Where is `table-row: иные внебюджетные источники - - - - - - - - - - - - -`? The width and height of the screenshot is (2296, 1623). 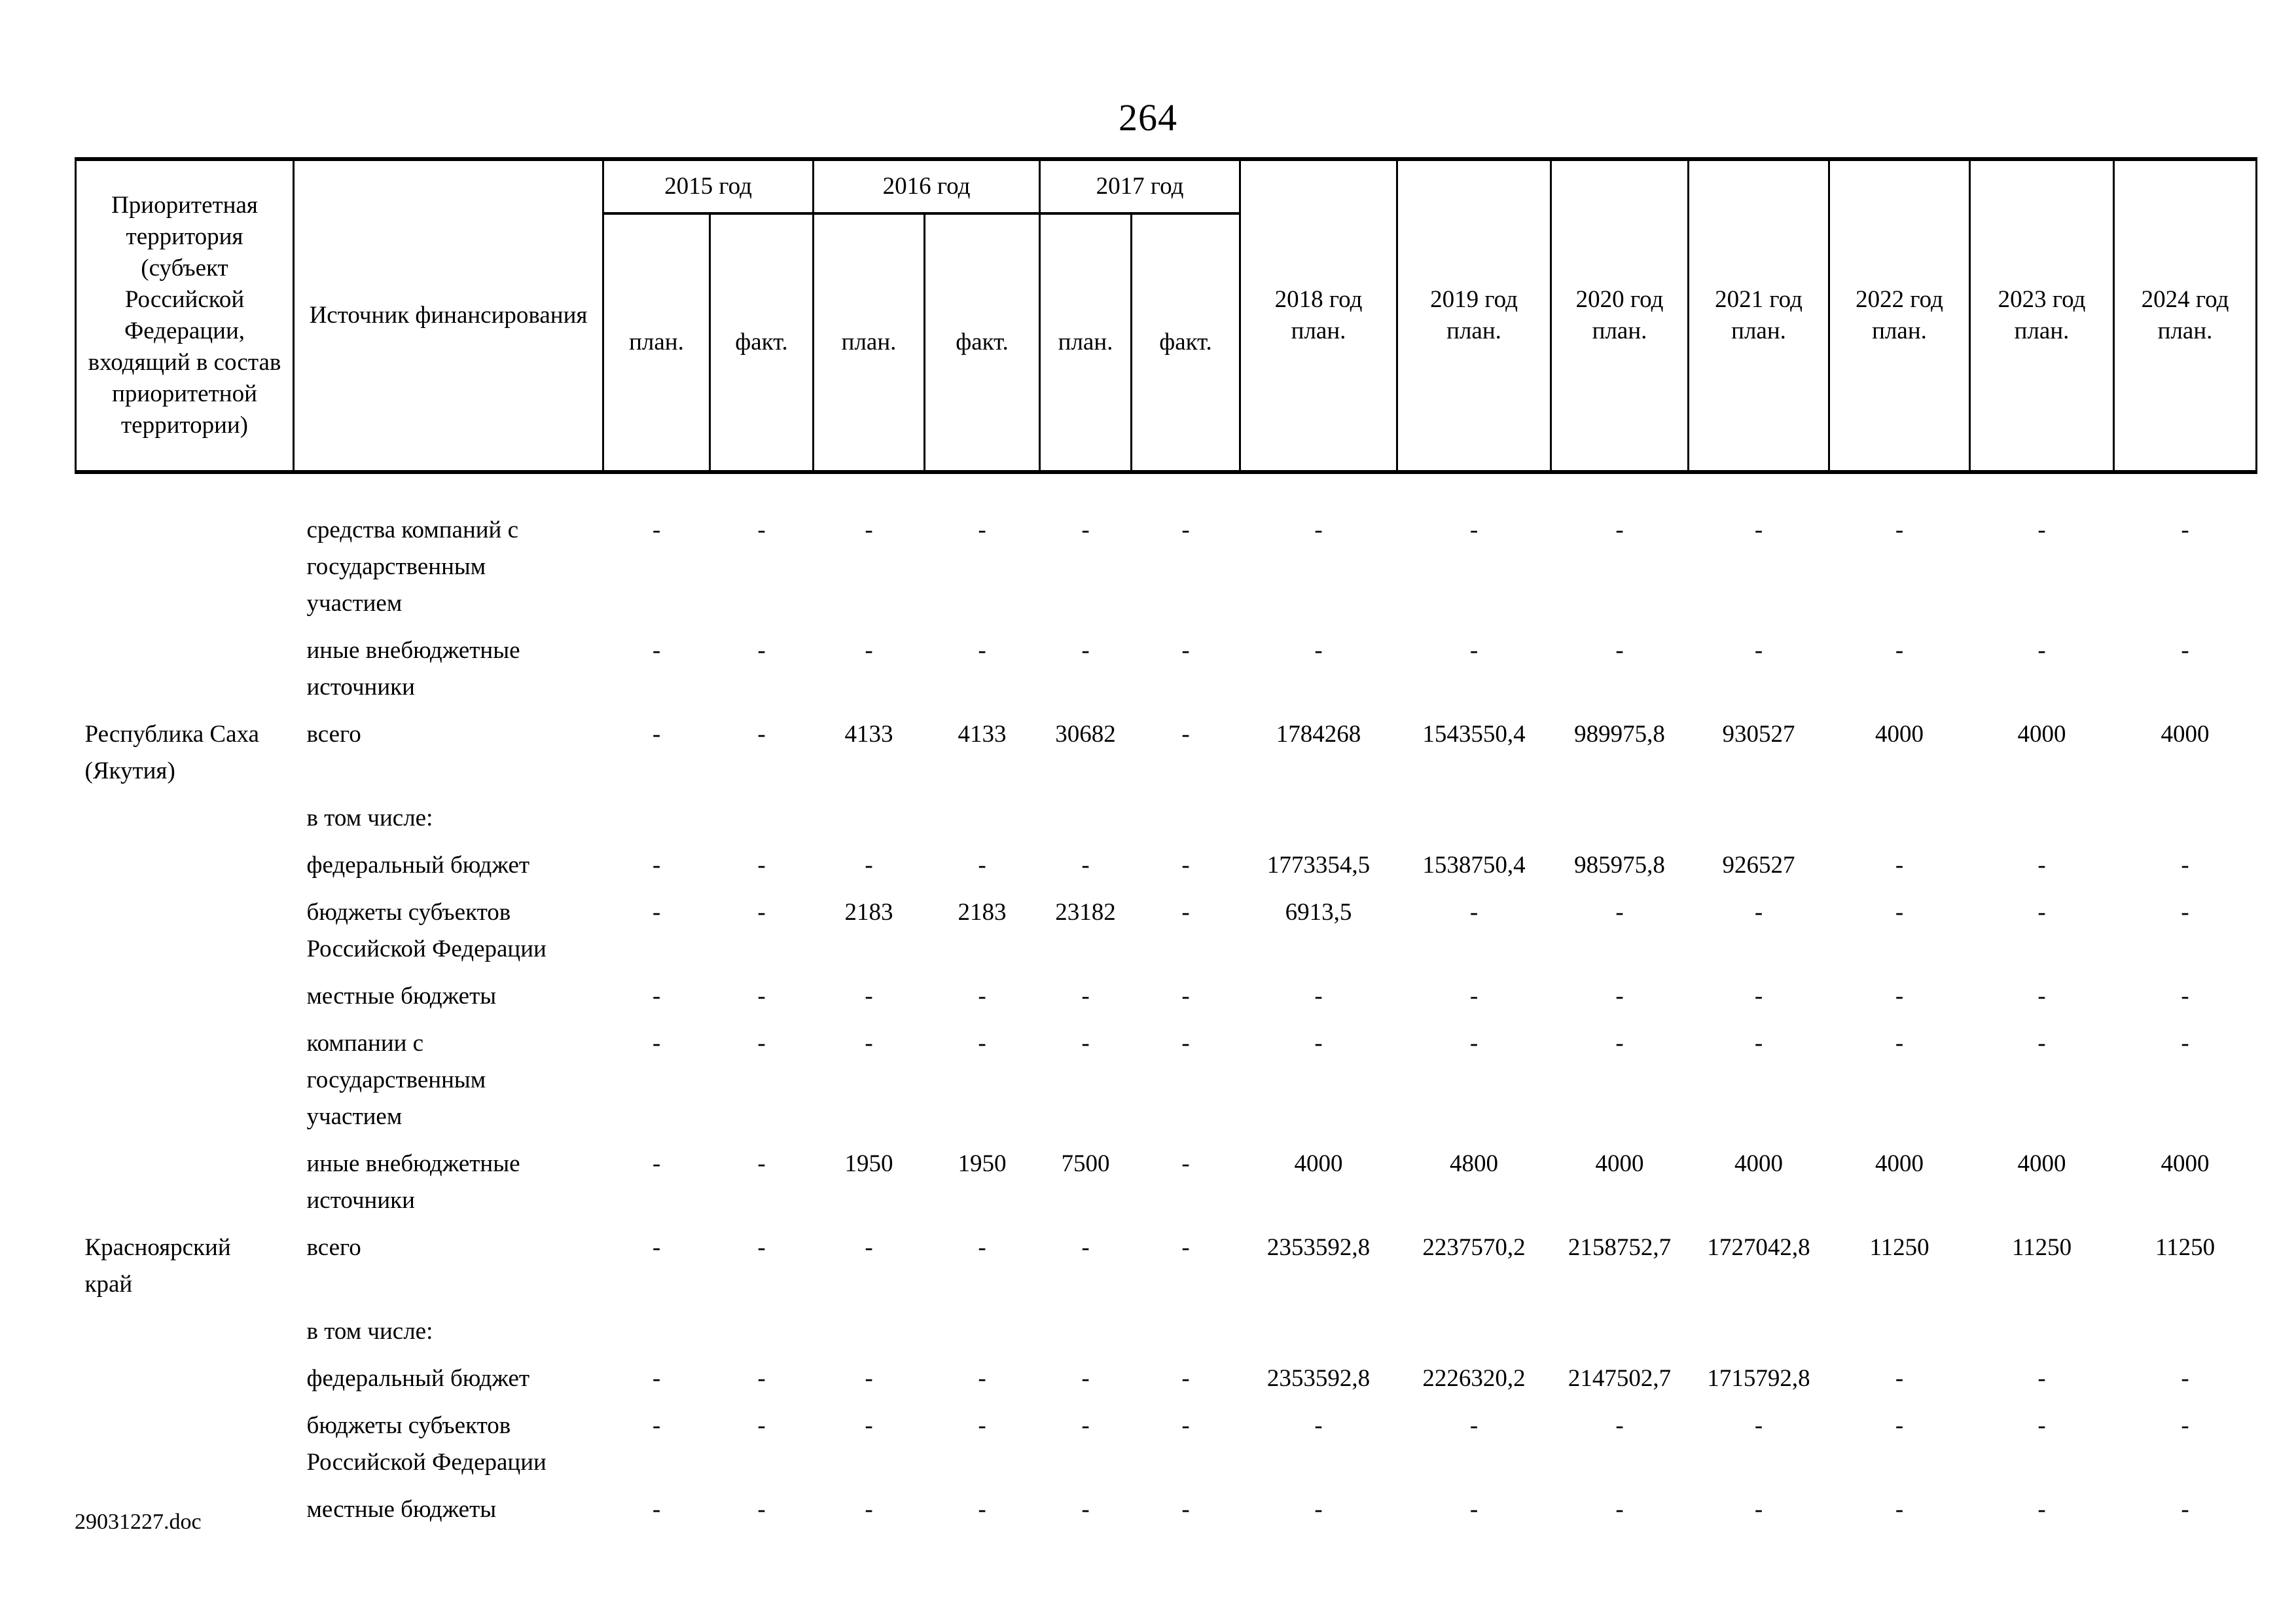
table-row: иные внебюджетные источники - - - - - - - - - - - - - is located at coordinates (1166, 674).